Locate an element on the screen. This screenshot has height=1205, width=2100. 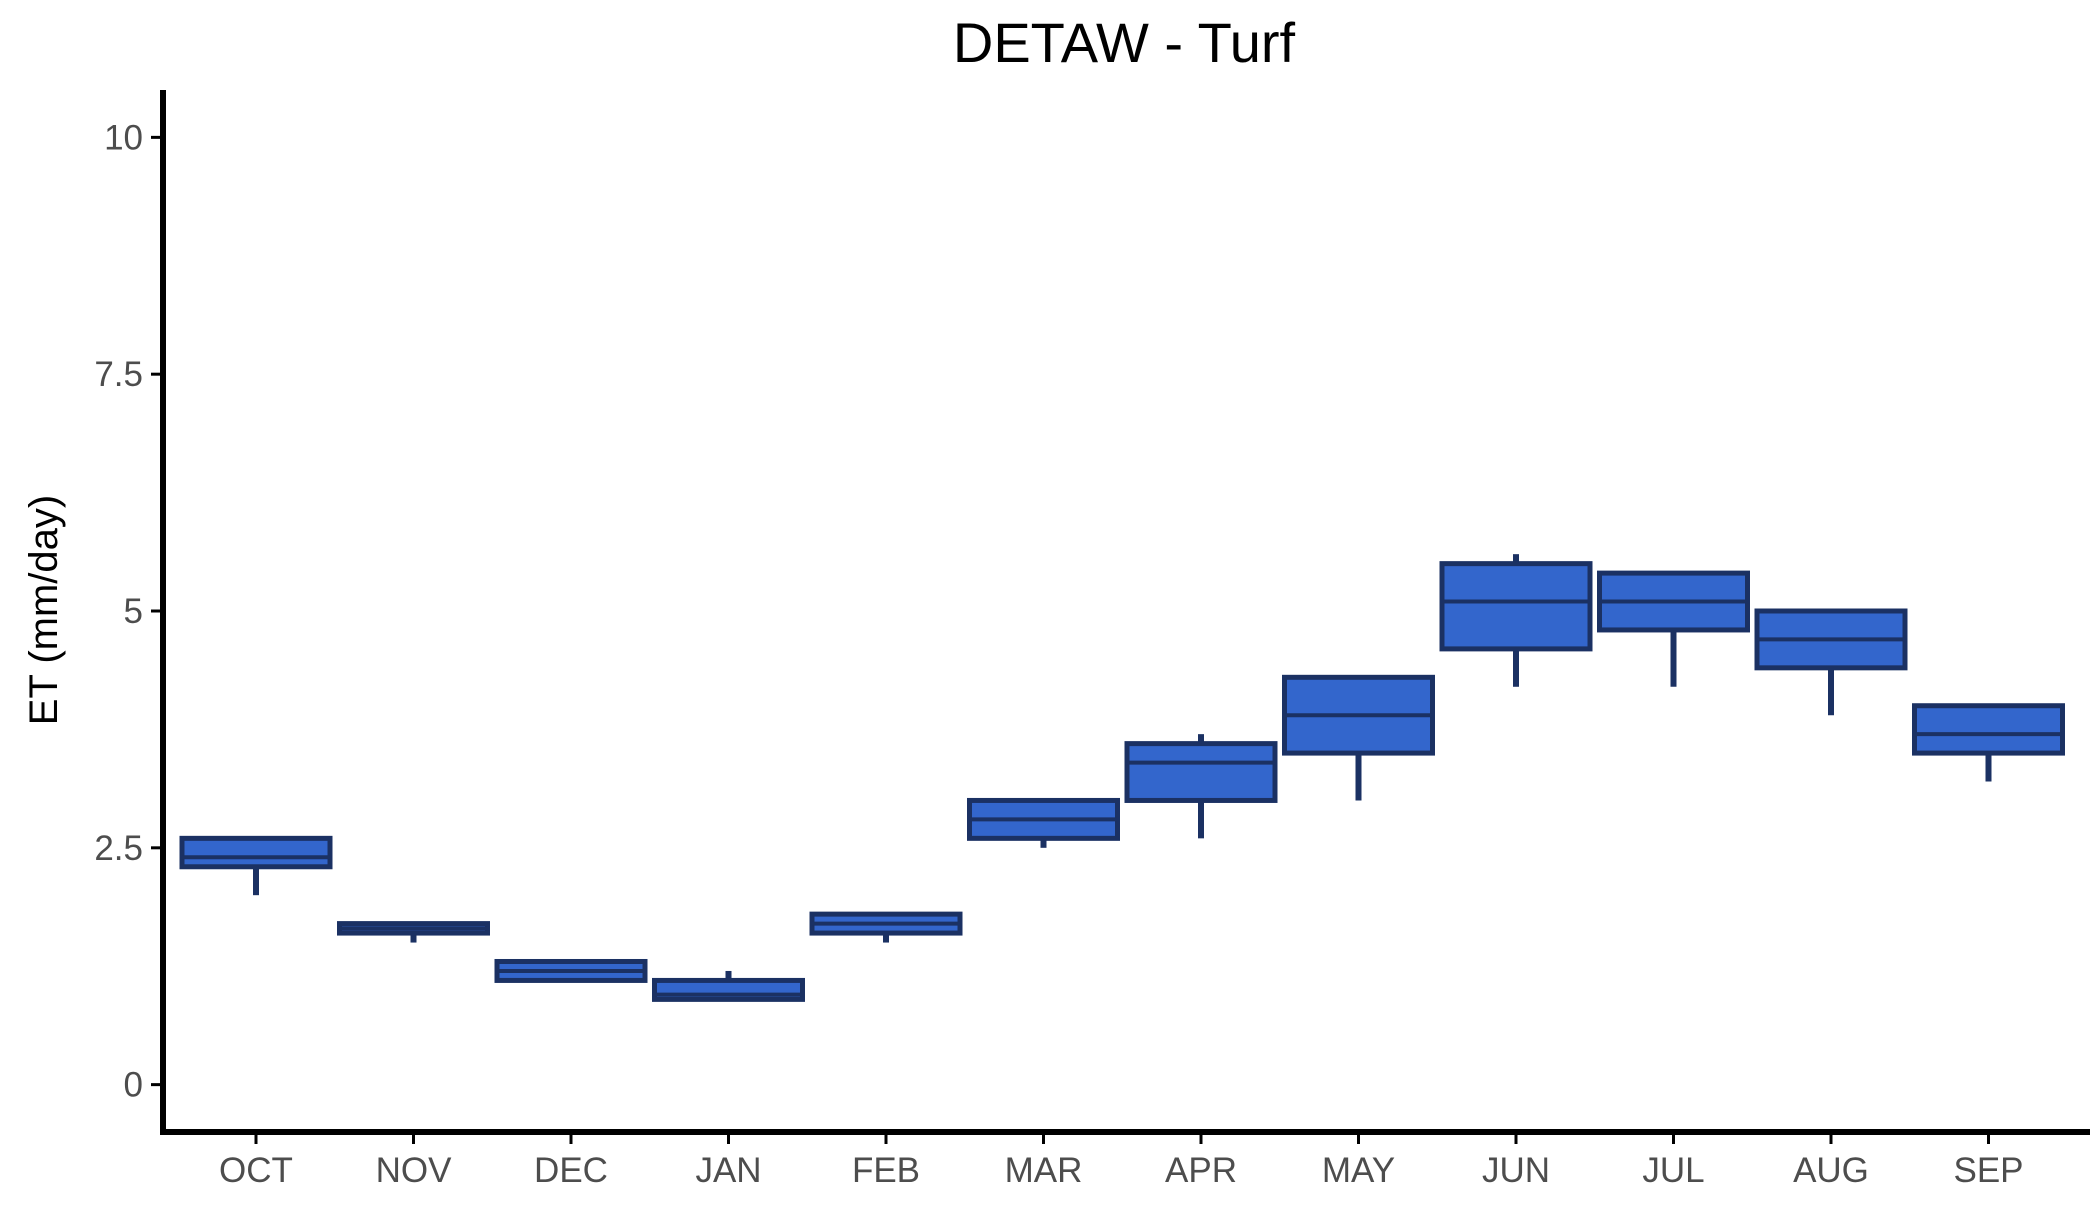
x-axis-ticks: OCT NOV DEC JAN FEB MAR APR MAY JUN JUL AUG SEP is located at coordinates (1121, 1161).